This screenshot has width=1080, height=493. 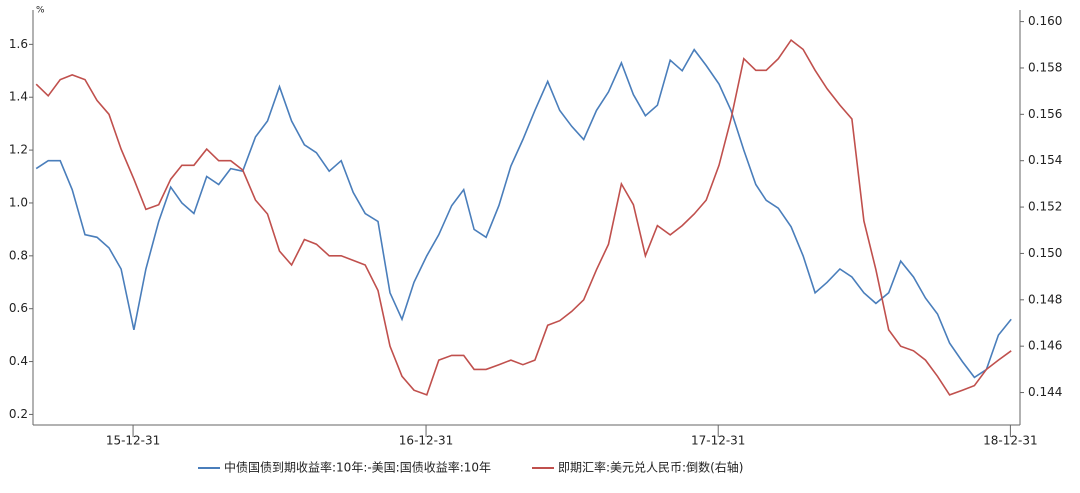 What do you see at coordinates (357, 467) in the screenshot?
I see `legend-label: 中债国债到期收益率:10年:-美国:国债收益率:10年` at bounding box center [357, 467].